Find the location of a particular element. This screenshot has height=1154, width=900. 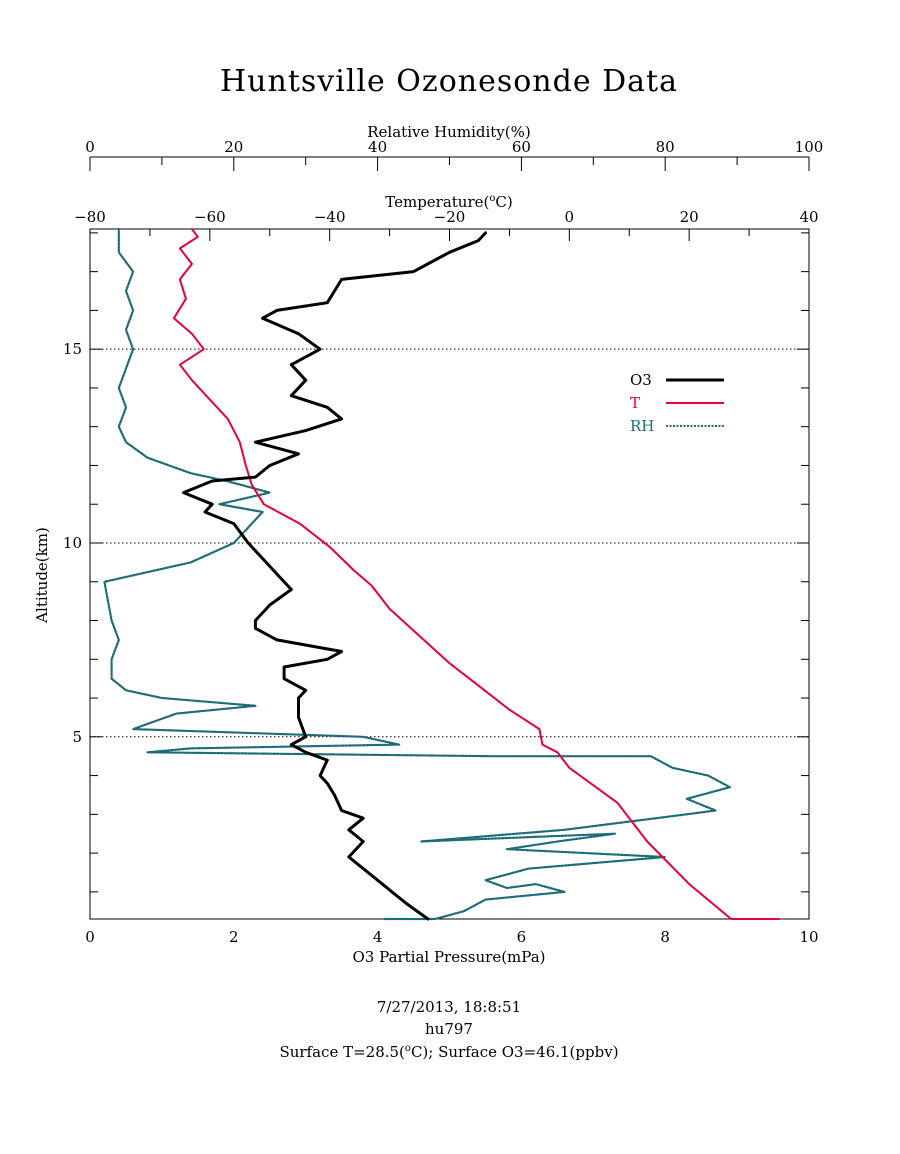

rh-tick-label: 100 is located at coordinates (809, 147).